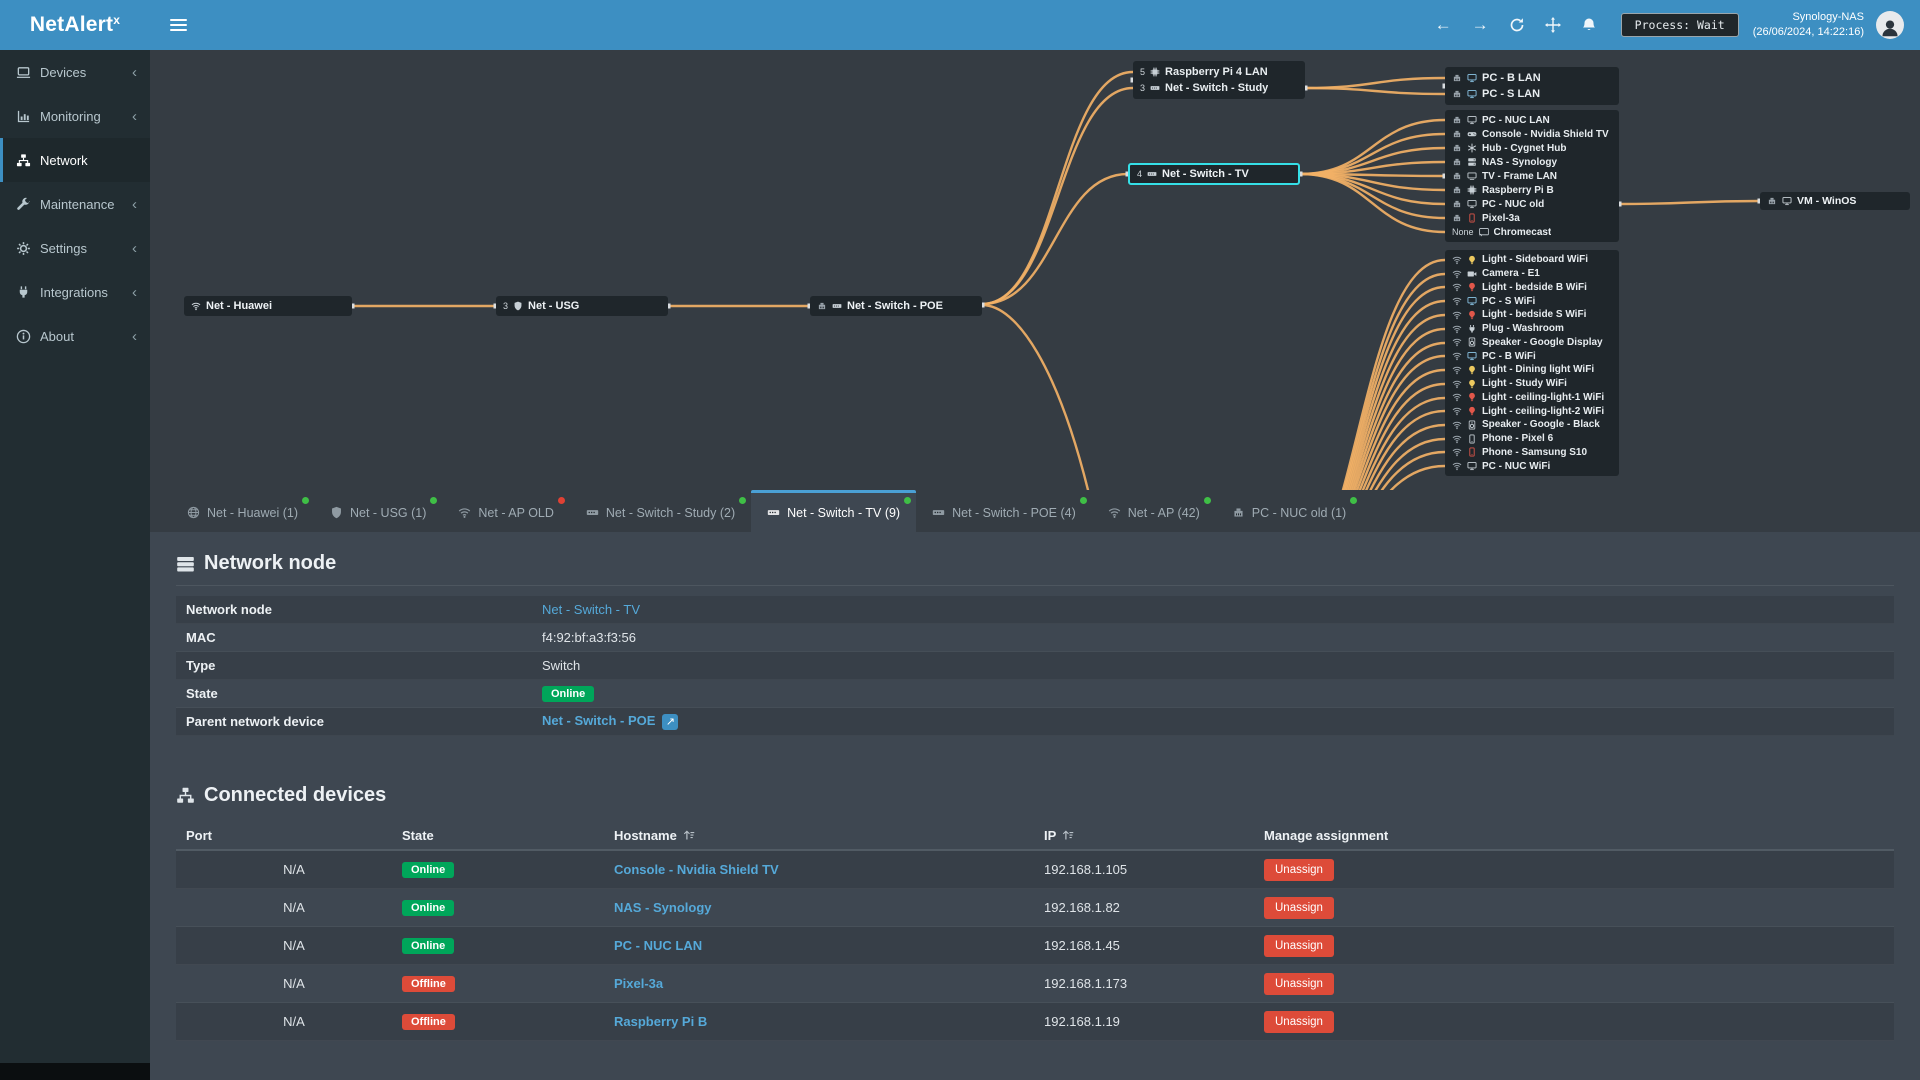 This screenshot has height=1080, width=1920. What do you see at coordinates (268, 306) in the screenshot?
I see `tree-node-net-huawei: Net - Huawei` at bounding box center [268, 306].